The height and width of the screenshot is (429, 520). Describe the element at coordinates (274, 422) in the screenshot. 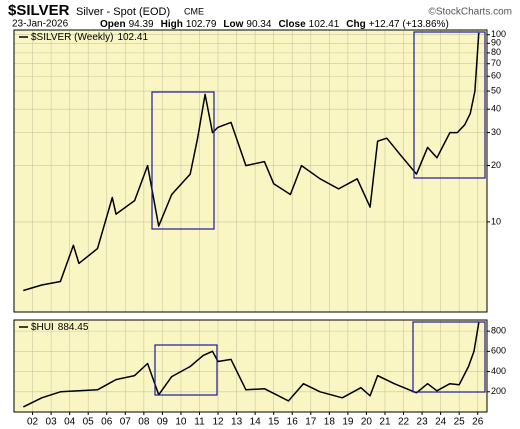

I see `x-tick-label: 15` at that location.